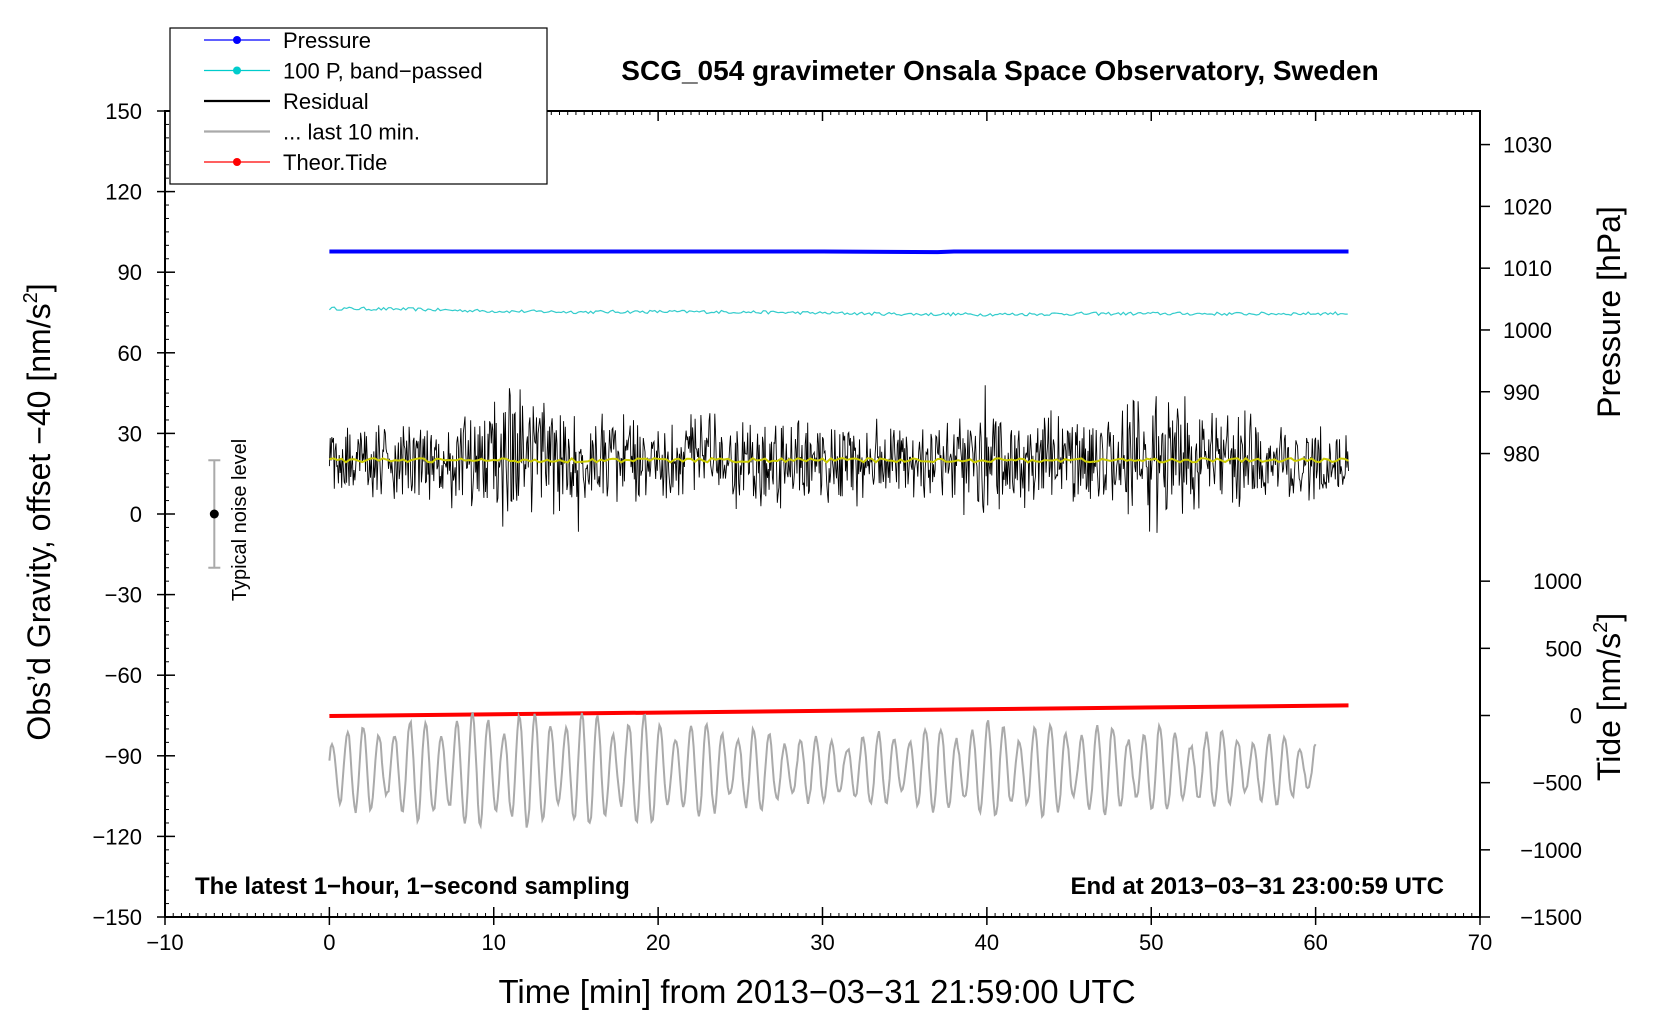 This screenshot has width=1660, height=1020. I want to click on residual-smoothed-line, so click(839, 460).